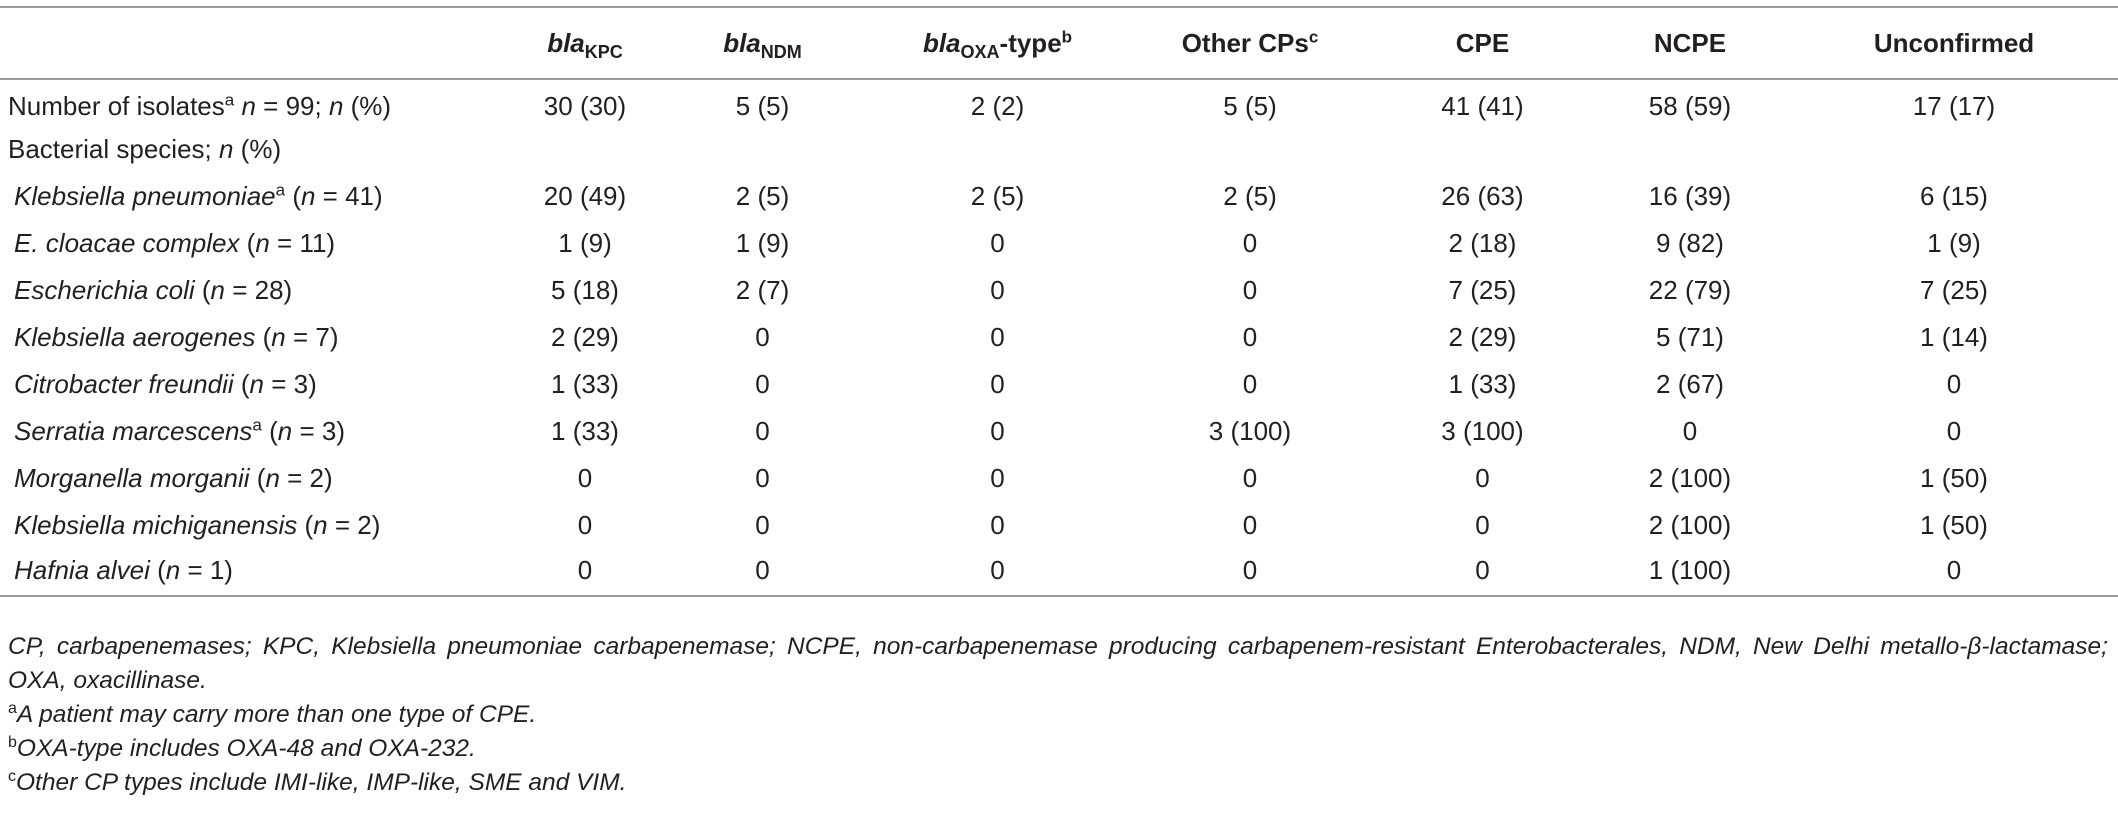  Describe the element at coordinates (585, 43) in the screenshot. I see `header-bla-kpc: blaKPC` at that location.